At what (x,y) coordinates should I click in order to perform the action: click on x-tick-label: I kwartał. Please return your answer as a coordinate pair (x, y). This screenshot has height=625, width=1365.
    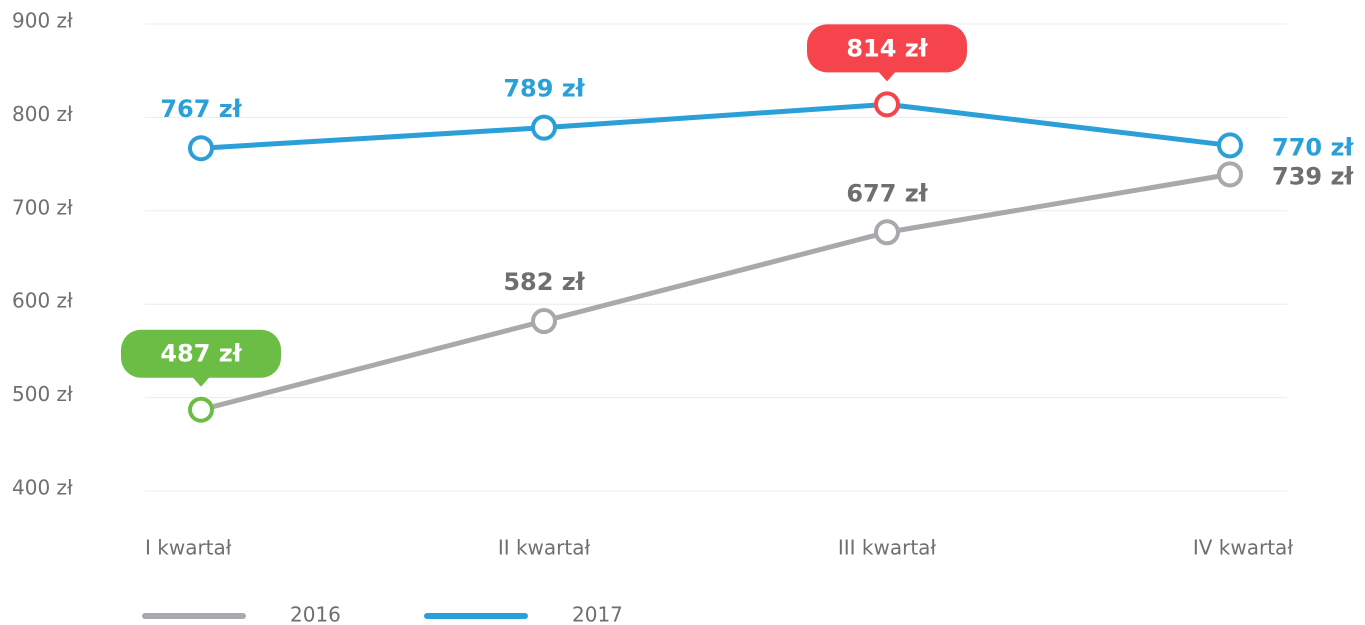
    Looking at the image, I should click on (188, 548).